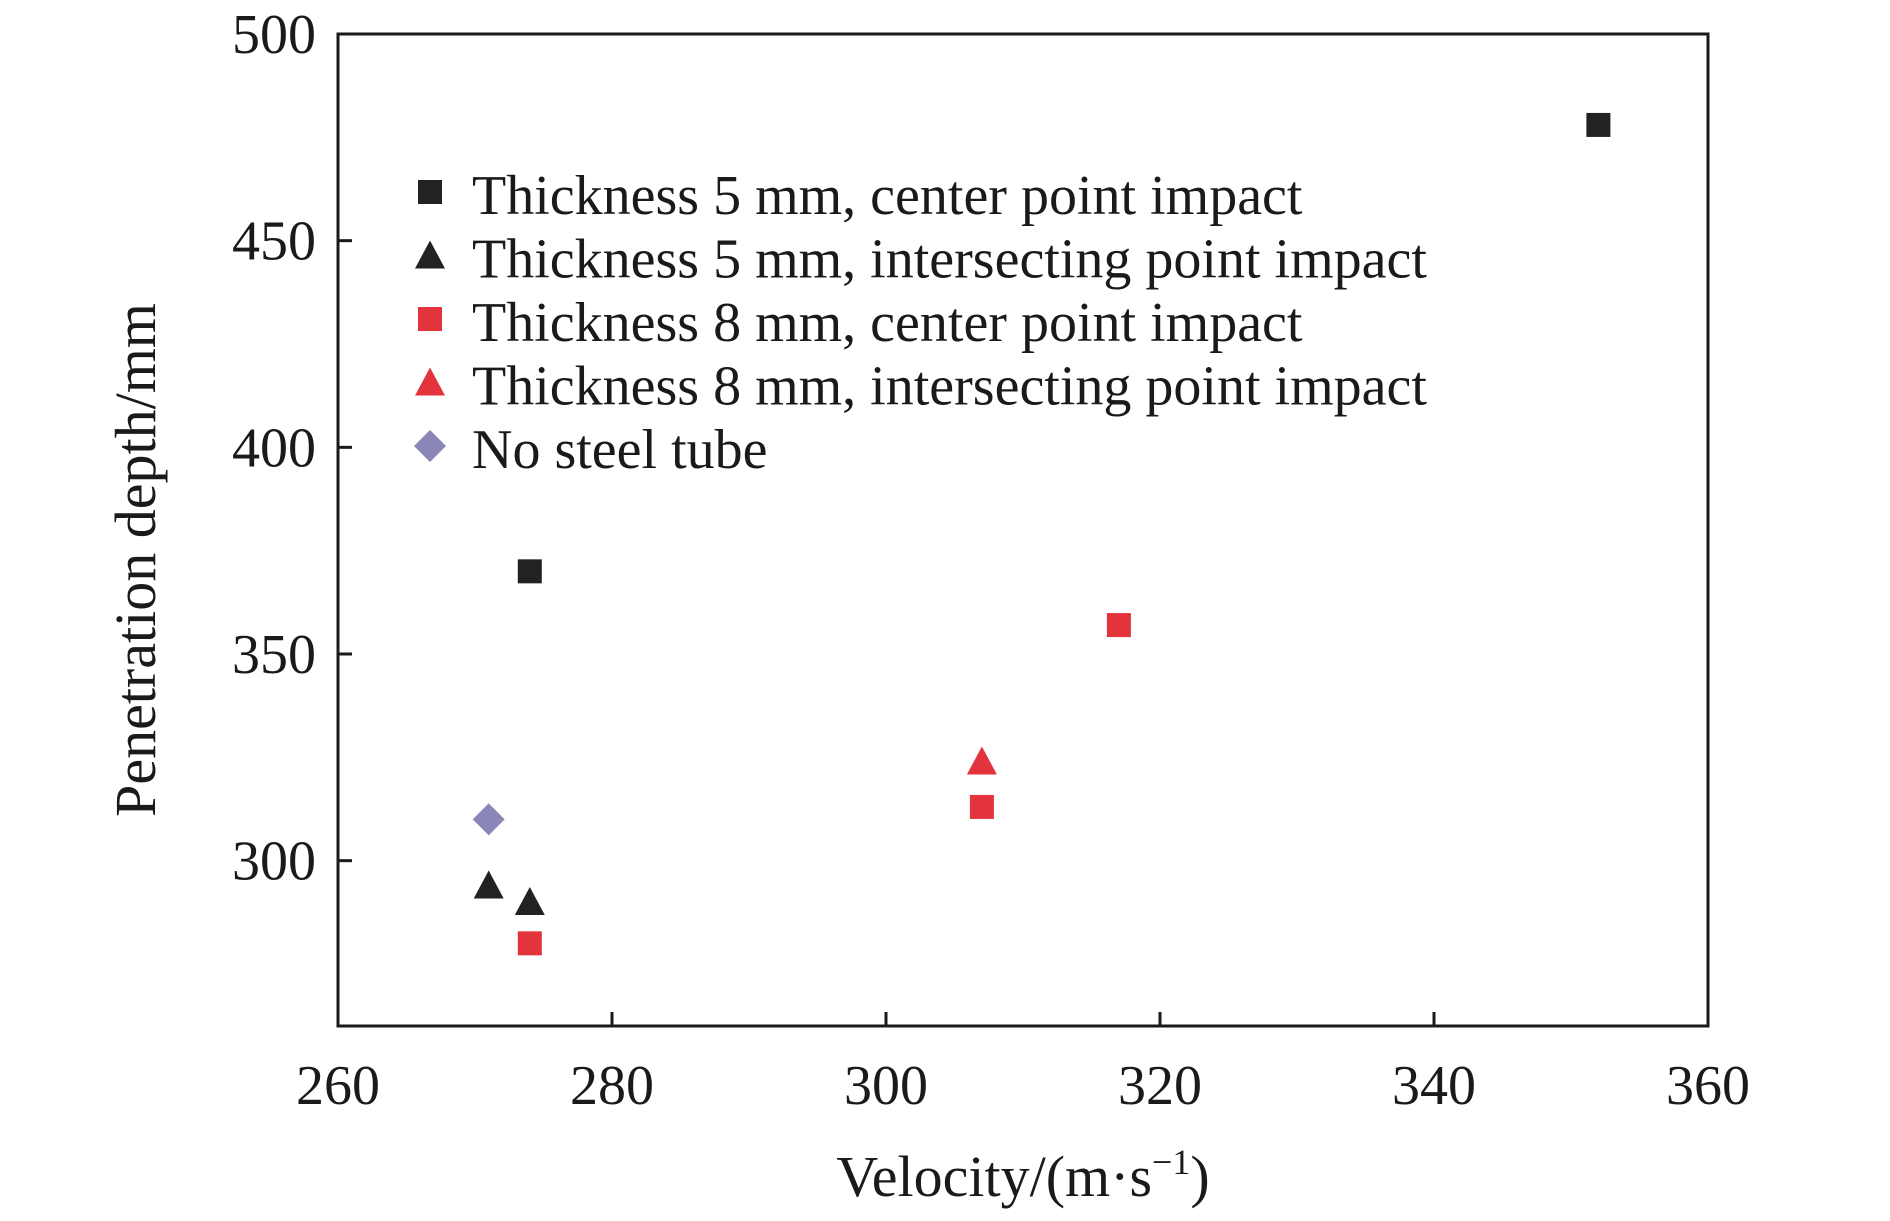 This screenshot has width=1890, height=1221. I want to click on legend-label: Thickness 8 mm, center point impact, so click(887, 323).